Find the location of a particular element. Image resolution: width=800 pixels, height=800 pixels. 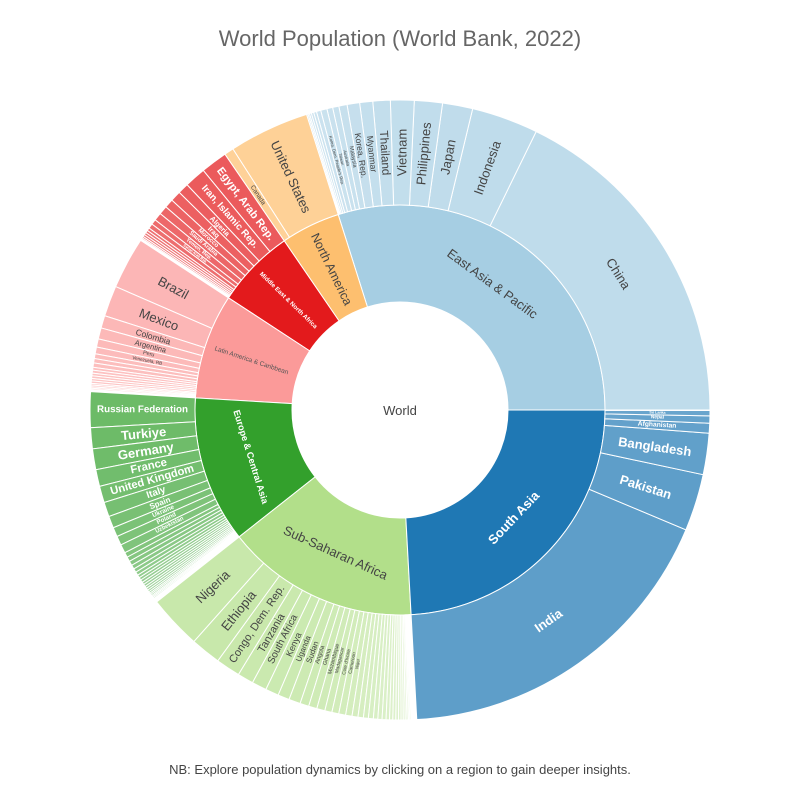

country-label-malaysia: Malaysia is located at coordinates (353, 157).